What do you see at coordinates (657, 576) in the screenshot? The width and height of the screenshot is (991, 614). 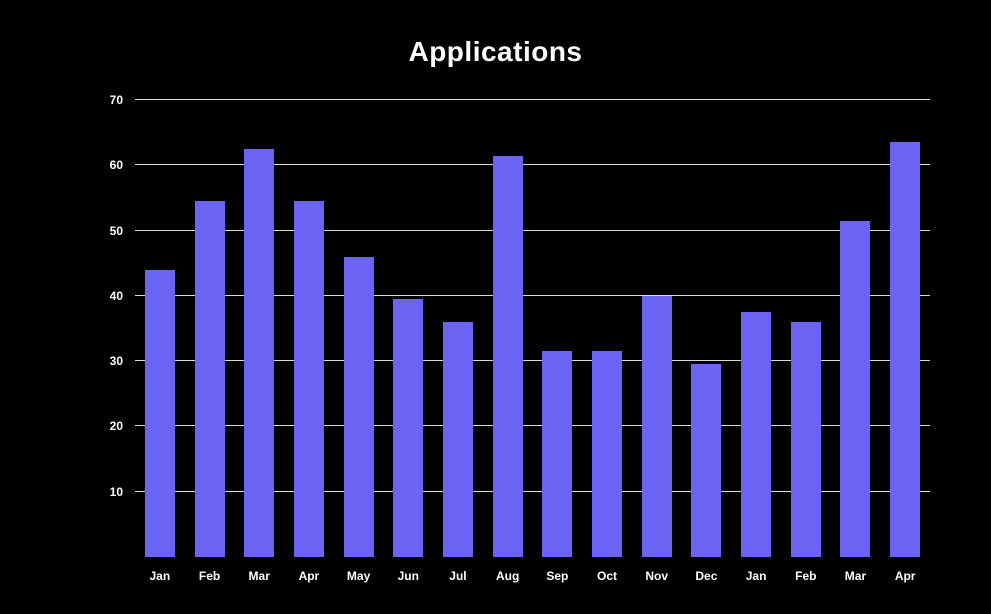 I see `x-tick-label: Nov` at bounding box center [657, 576].